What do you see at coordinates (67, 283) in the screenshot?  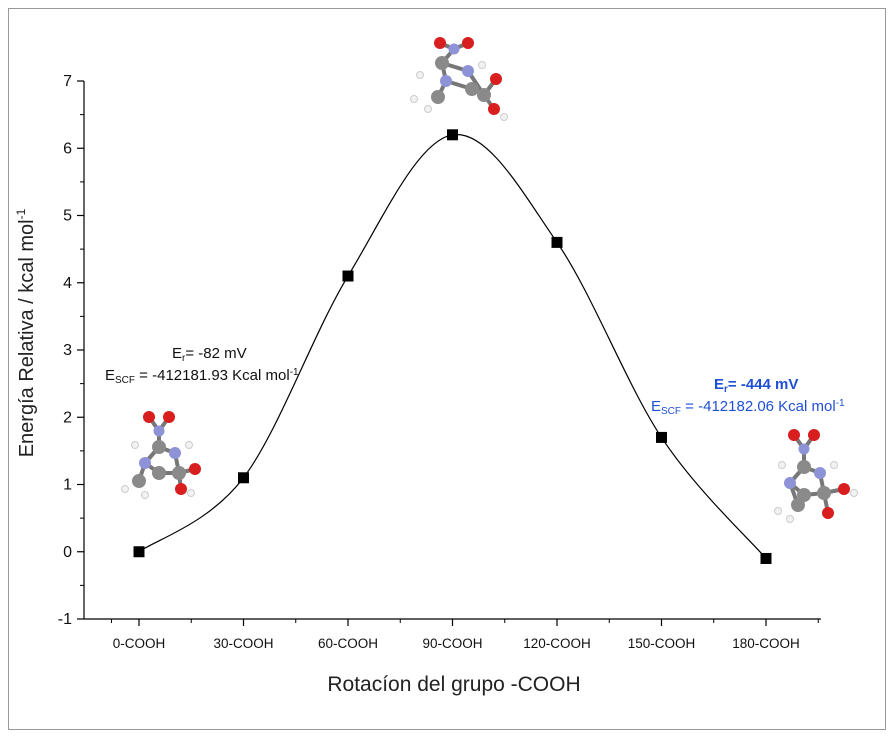 I see `y-tick-label: 4` at bounding box center [67, 283].